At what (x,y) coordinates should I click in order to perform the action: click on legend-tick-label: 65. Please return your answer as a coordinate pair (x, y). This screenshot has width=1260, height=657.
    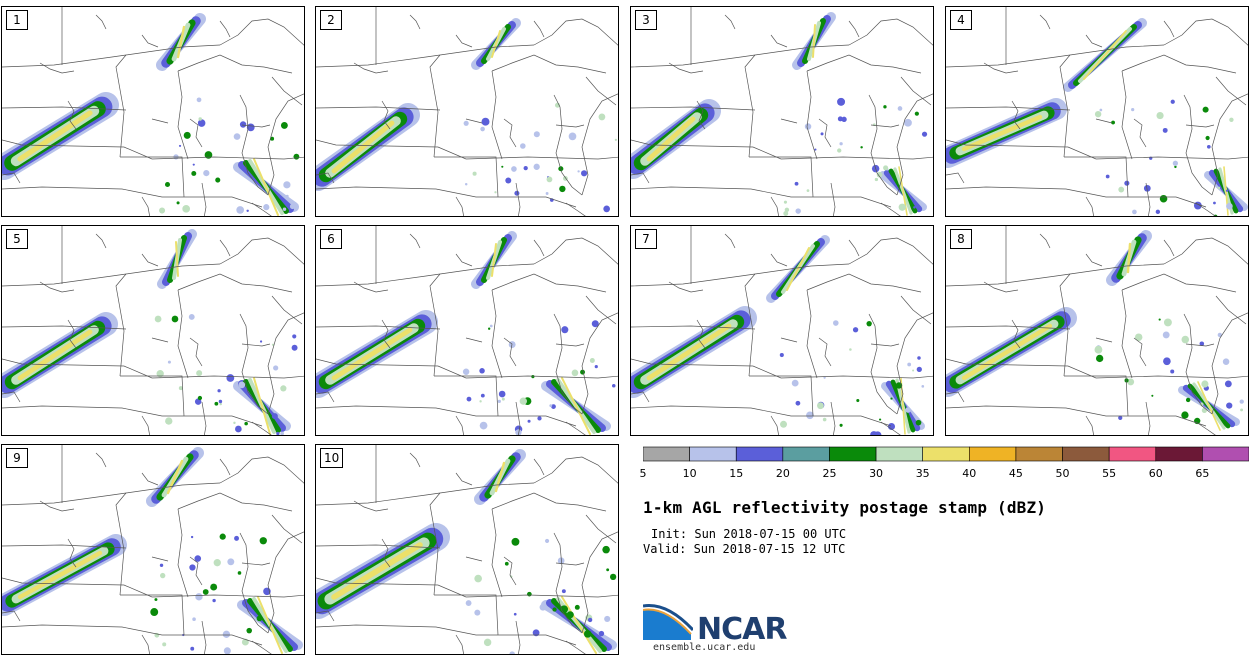
    Looking at the image, I should click on (1202, 473).